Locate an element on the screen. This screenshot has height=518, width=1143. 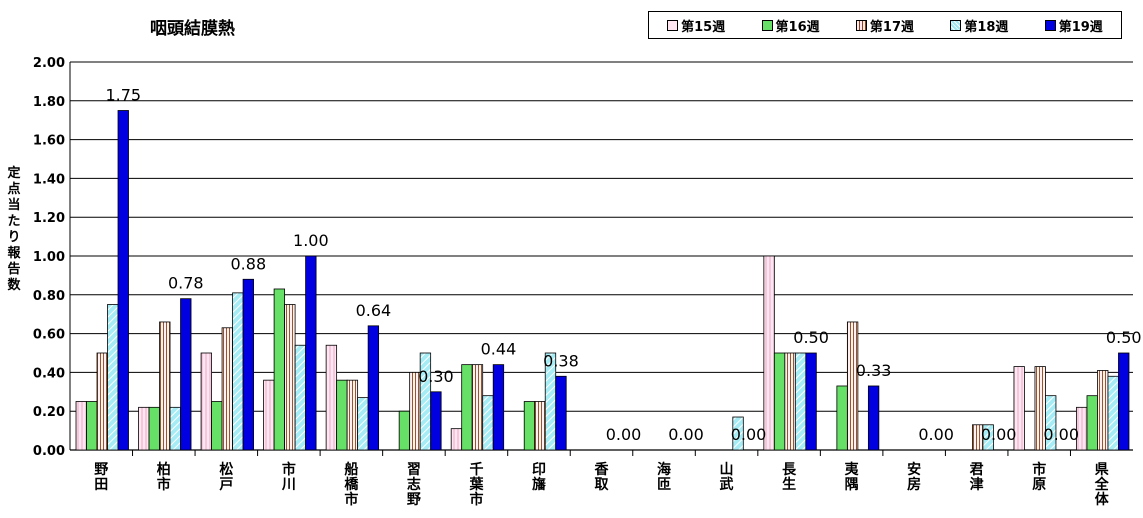
data-label: 1.00 is located at coordinates (311, 240).